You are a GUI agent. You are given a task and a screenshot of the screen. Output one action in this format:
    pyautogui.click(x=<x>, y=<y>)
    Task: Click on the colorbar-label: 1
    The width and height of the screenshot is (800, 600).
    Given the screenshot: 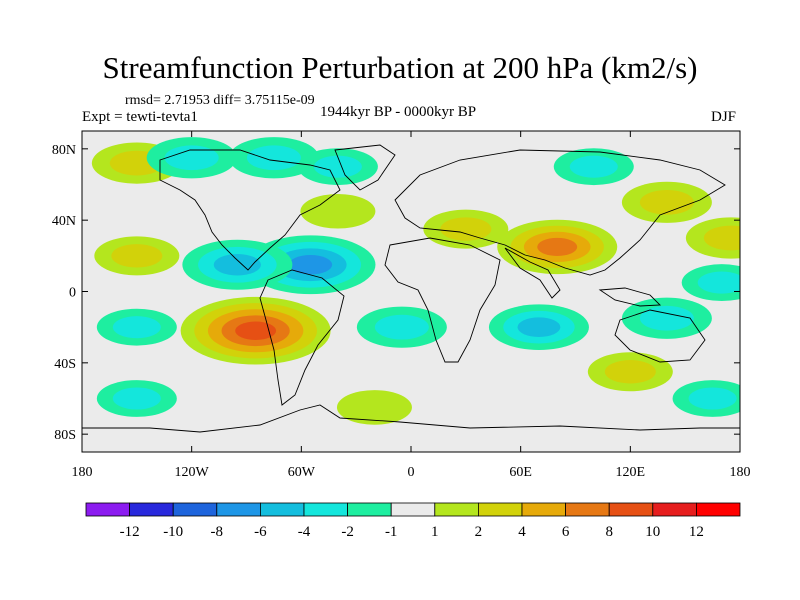 What is the action you would take?
    pyautogui.click(x=435, y=532)
    